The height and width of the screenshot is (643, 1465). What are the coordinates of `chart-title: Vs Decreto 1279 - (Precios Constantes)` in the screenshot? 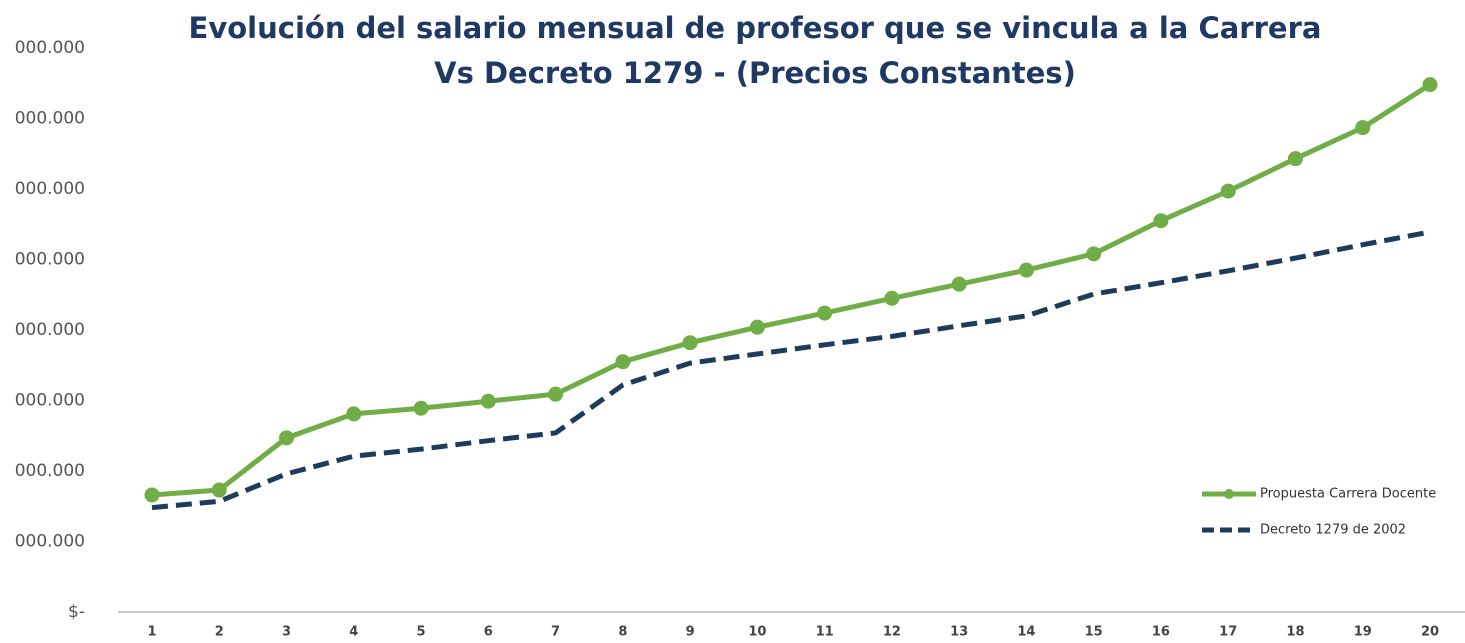 It's located at (755, 73).